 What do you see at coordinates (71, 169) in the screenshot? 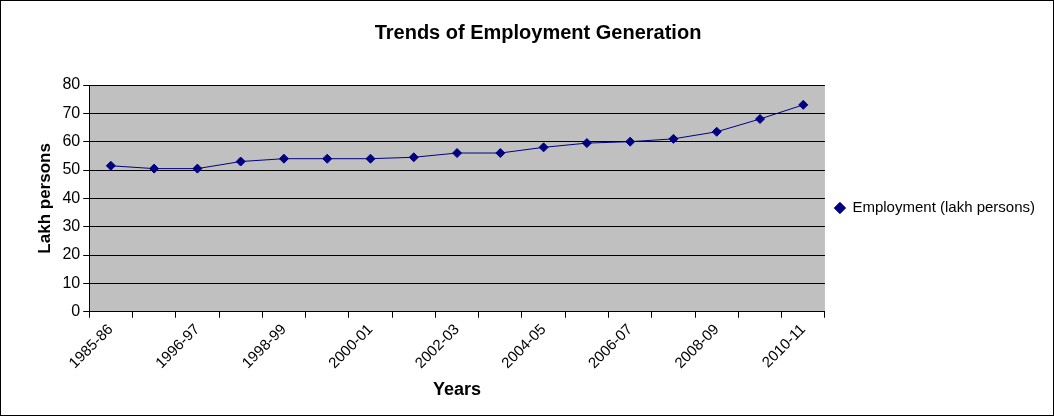
I see `y-tick-label: 50` at bounding box center [71, 169].